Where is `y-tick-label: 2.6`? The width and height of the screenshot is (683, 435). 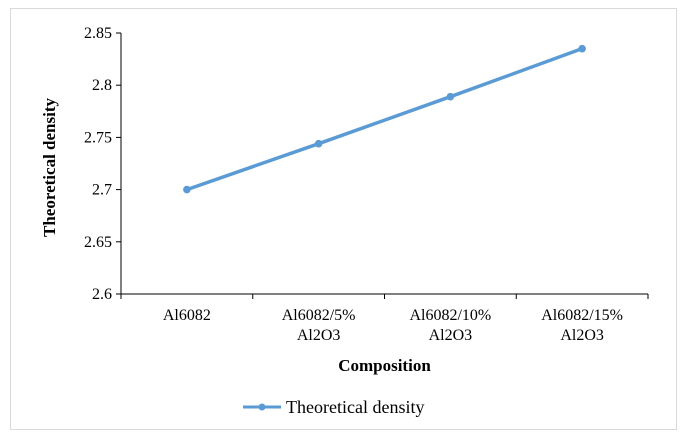
y-tick-label: 2.6 is located at coordinates (102, 294).